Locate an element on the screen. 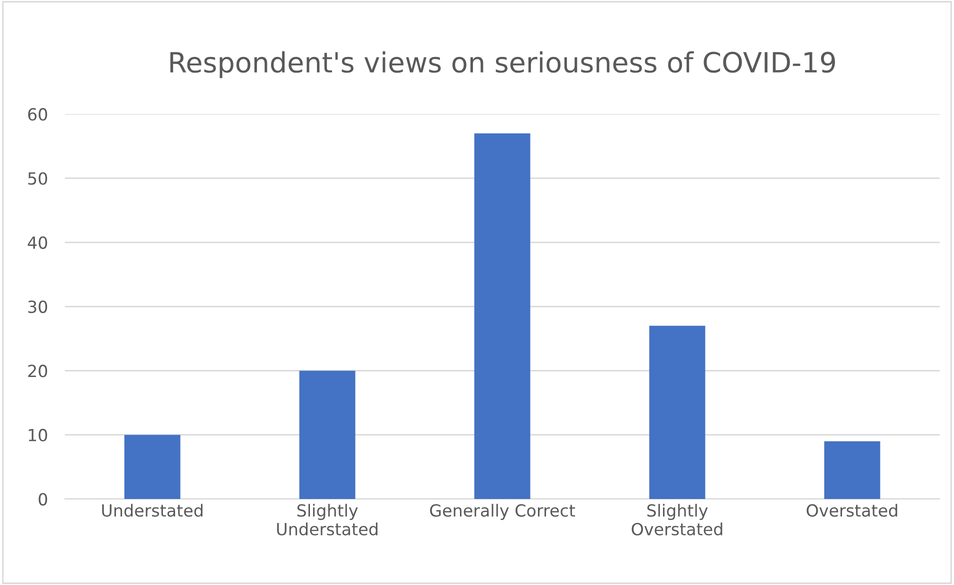 Image resolution: width=954 pixels, height=585 pixels. y-tick-label: 10 is located at coordinates (38, 435).